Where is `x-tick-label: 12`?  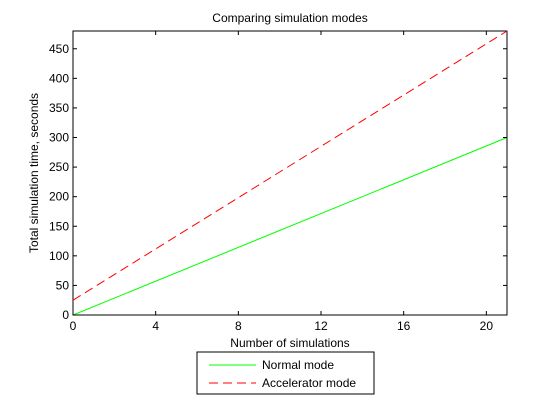 x-tick-label: 12 is located at coordinates (321, 326).